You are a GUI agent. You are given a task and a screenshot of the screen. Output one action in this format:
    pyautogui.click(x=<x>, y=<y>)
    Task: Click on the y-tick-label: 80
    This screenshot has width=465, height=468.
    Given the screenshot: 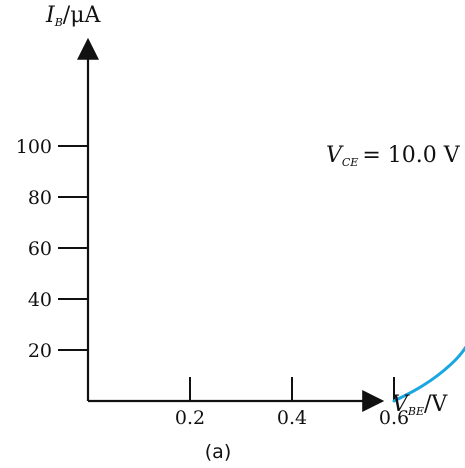 What is the action you would take?
    pyautogui.click(x=40, y=198)
    